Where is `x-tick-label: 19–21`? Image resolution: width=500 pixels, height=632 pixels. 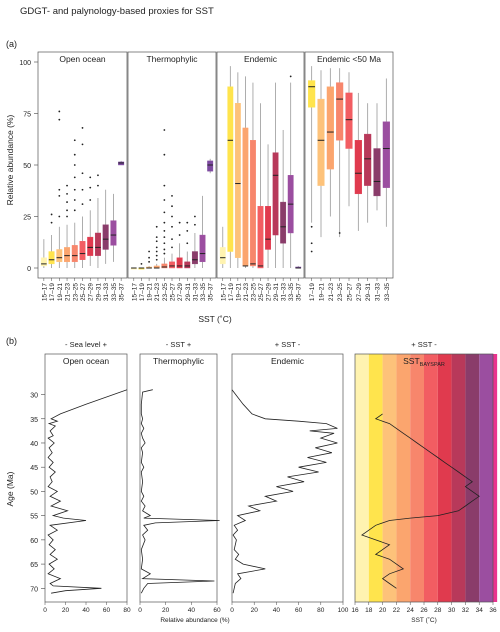
x-tick-label: 19–21 is located at coordinates (322, 292).